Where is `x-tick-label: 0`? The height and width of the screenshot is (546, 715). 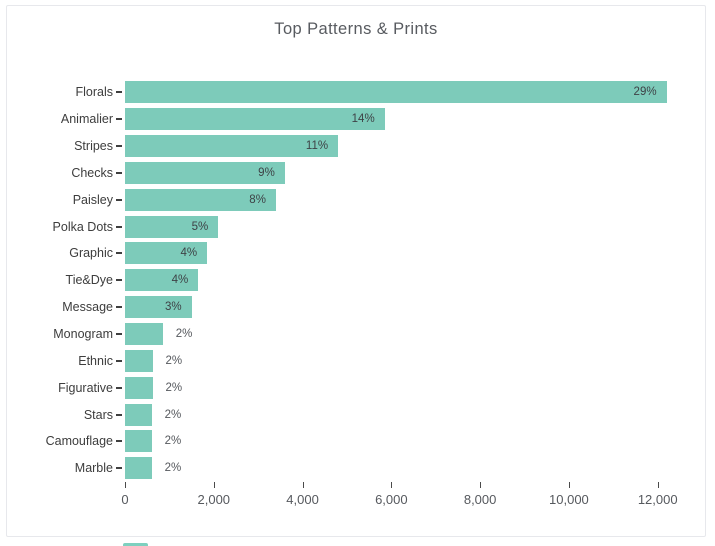
x-tick-label: 0 is located at coordinates (125, 499).